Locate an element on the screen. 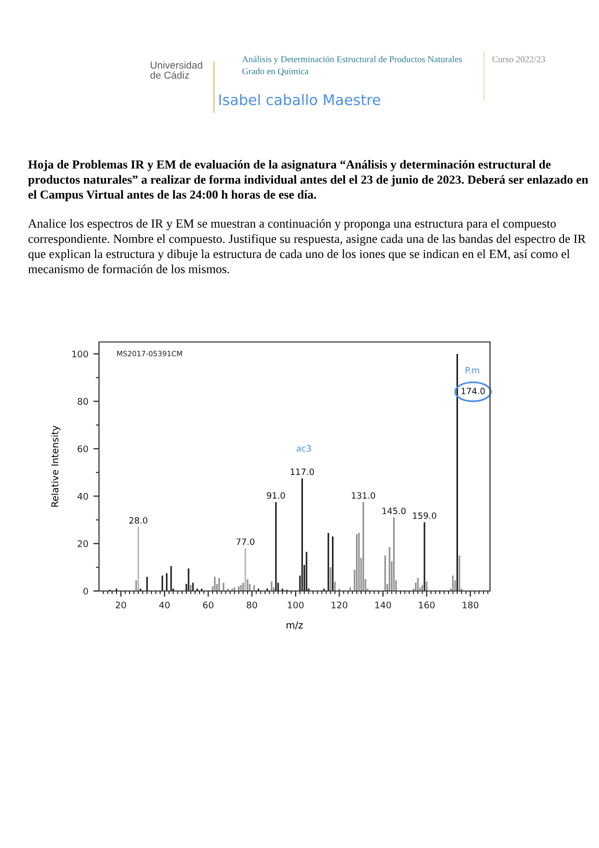  annotation: 28.0 is located at coordinates (138, 520).